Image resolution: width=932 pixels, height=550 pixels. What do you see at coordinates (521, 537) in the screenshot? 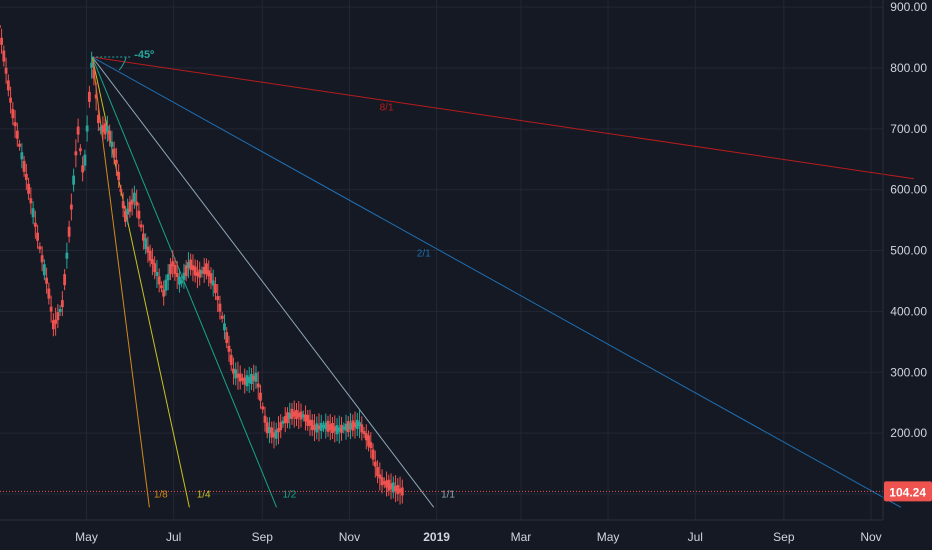
I see `x-tick-label: Mar` at bounding box center [521, 537].